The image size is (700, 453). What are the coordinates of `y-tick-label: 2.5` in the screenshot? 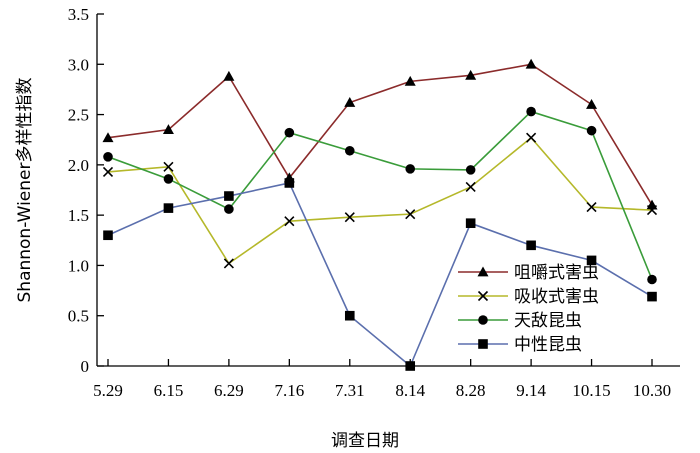 It's located at (78, 115).